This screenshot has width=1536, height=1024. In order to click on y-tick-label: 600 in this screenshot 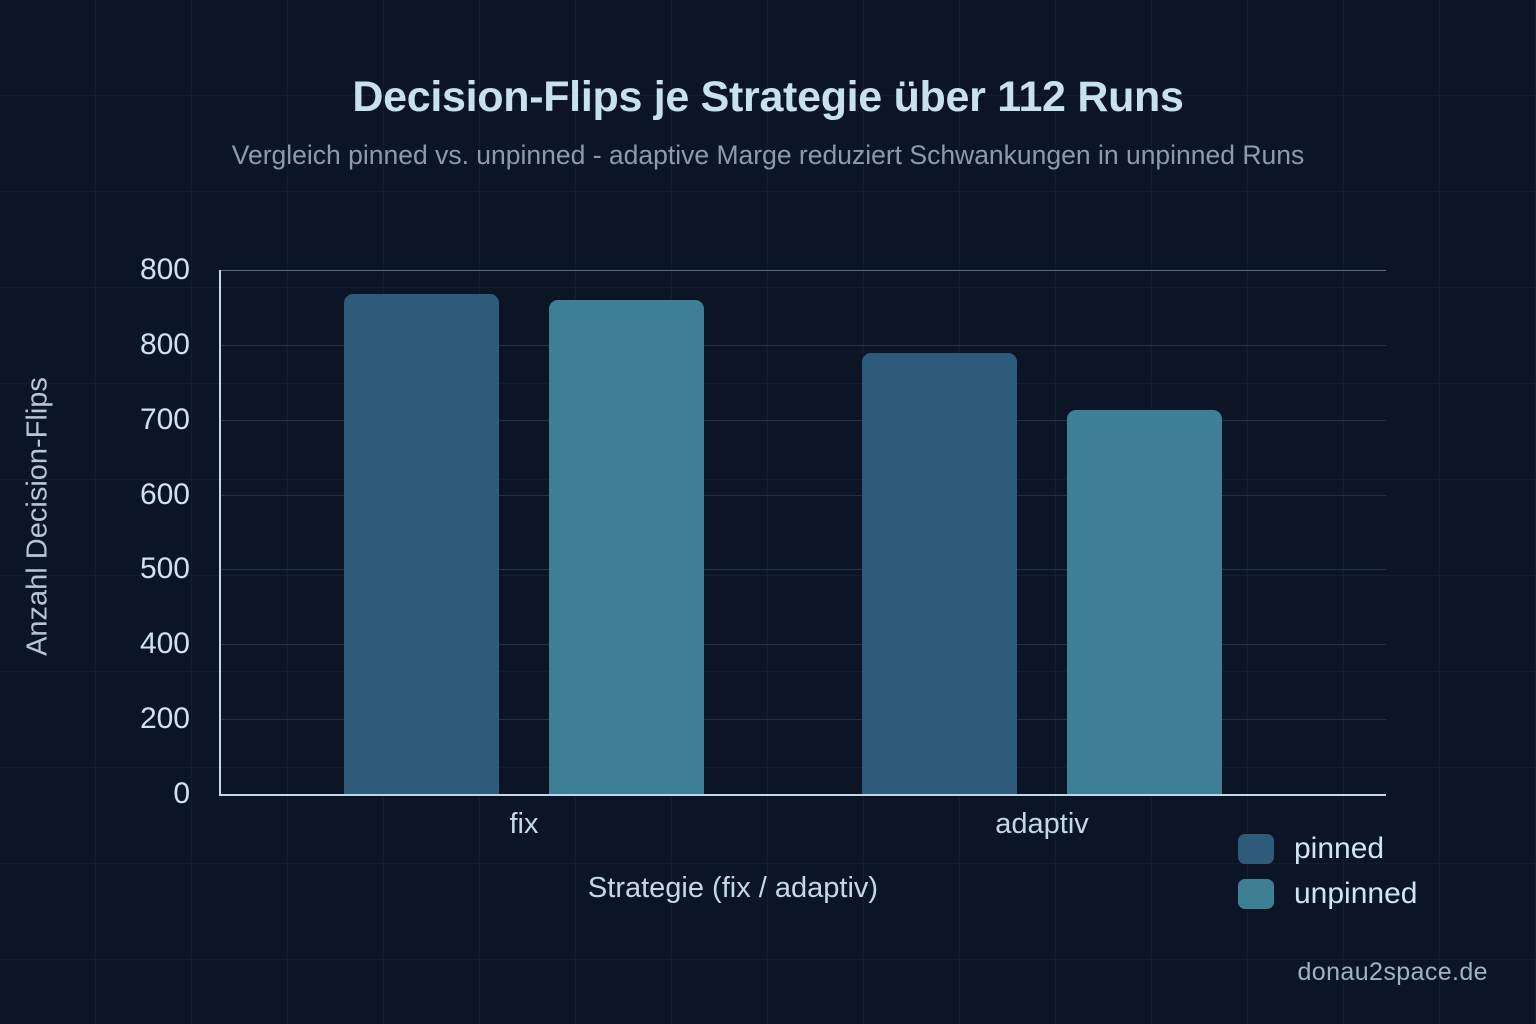, I will do `click(164, 494)`.